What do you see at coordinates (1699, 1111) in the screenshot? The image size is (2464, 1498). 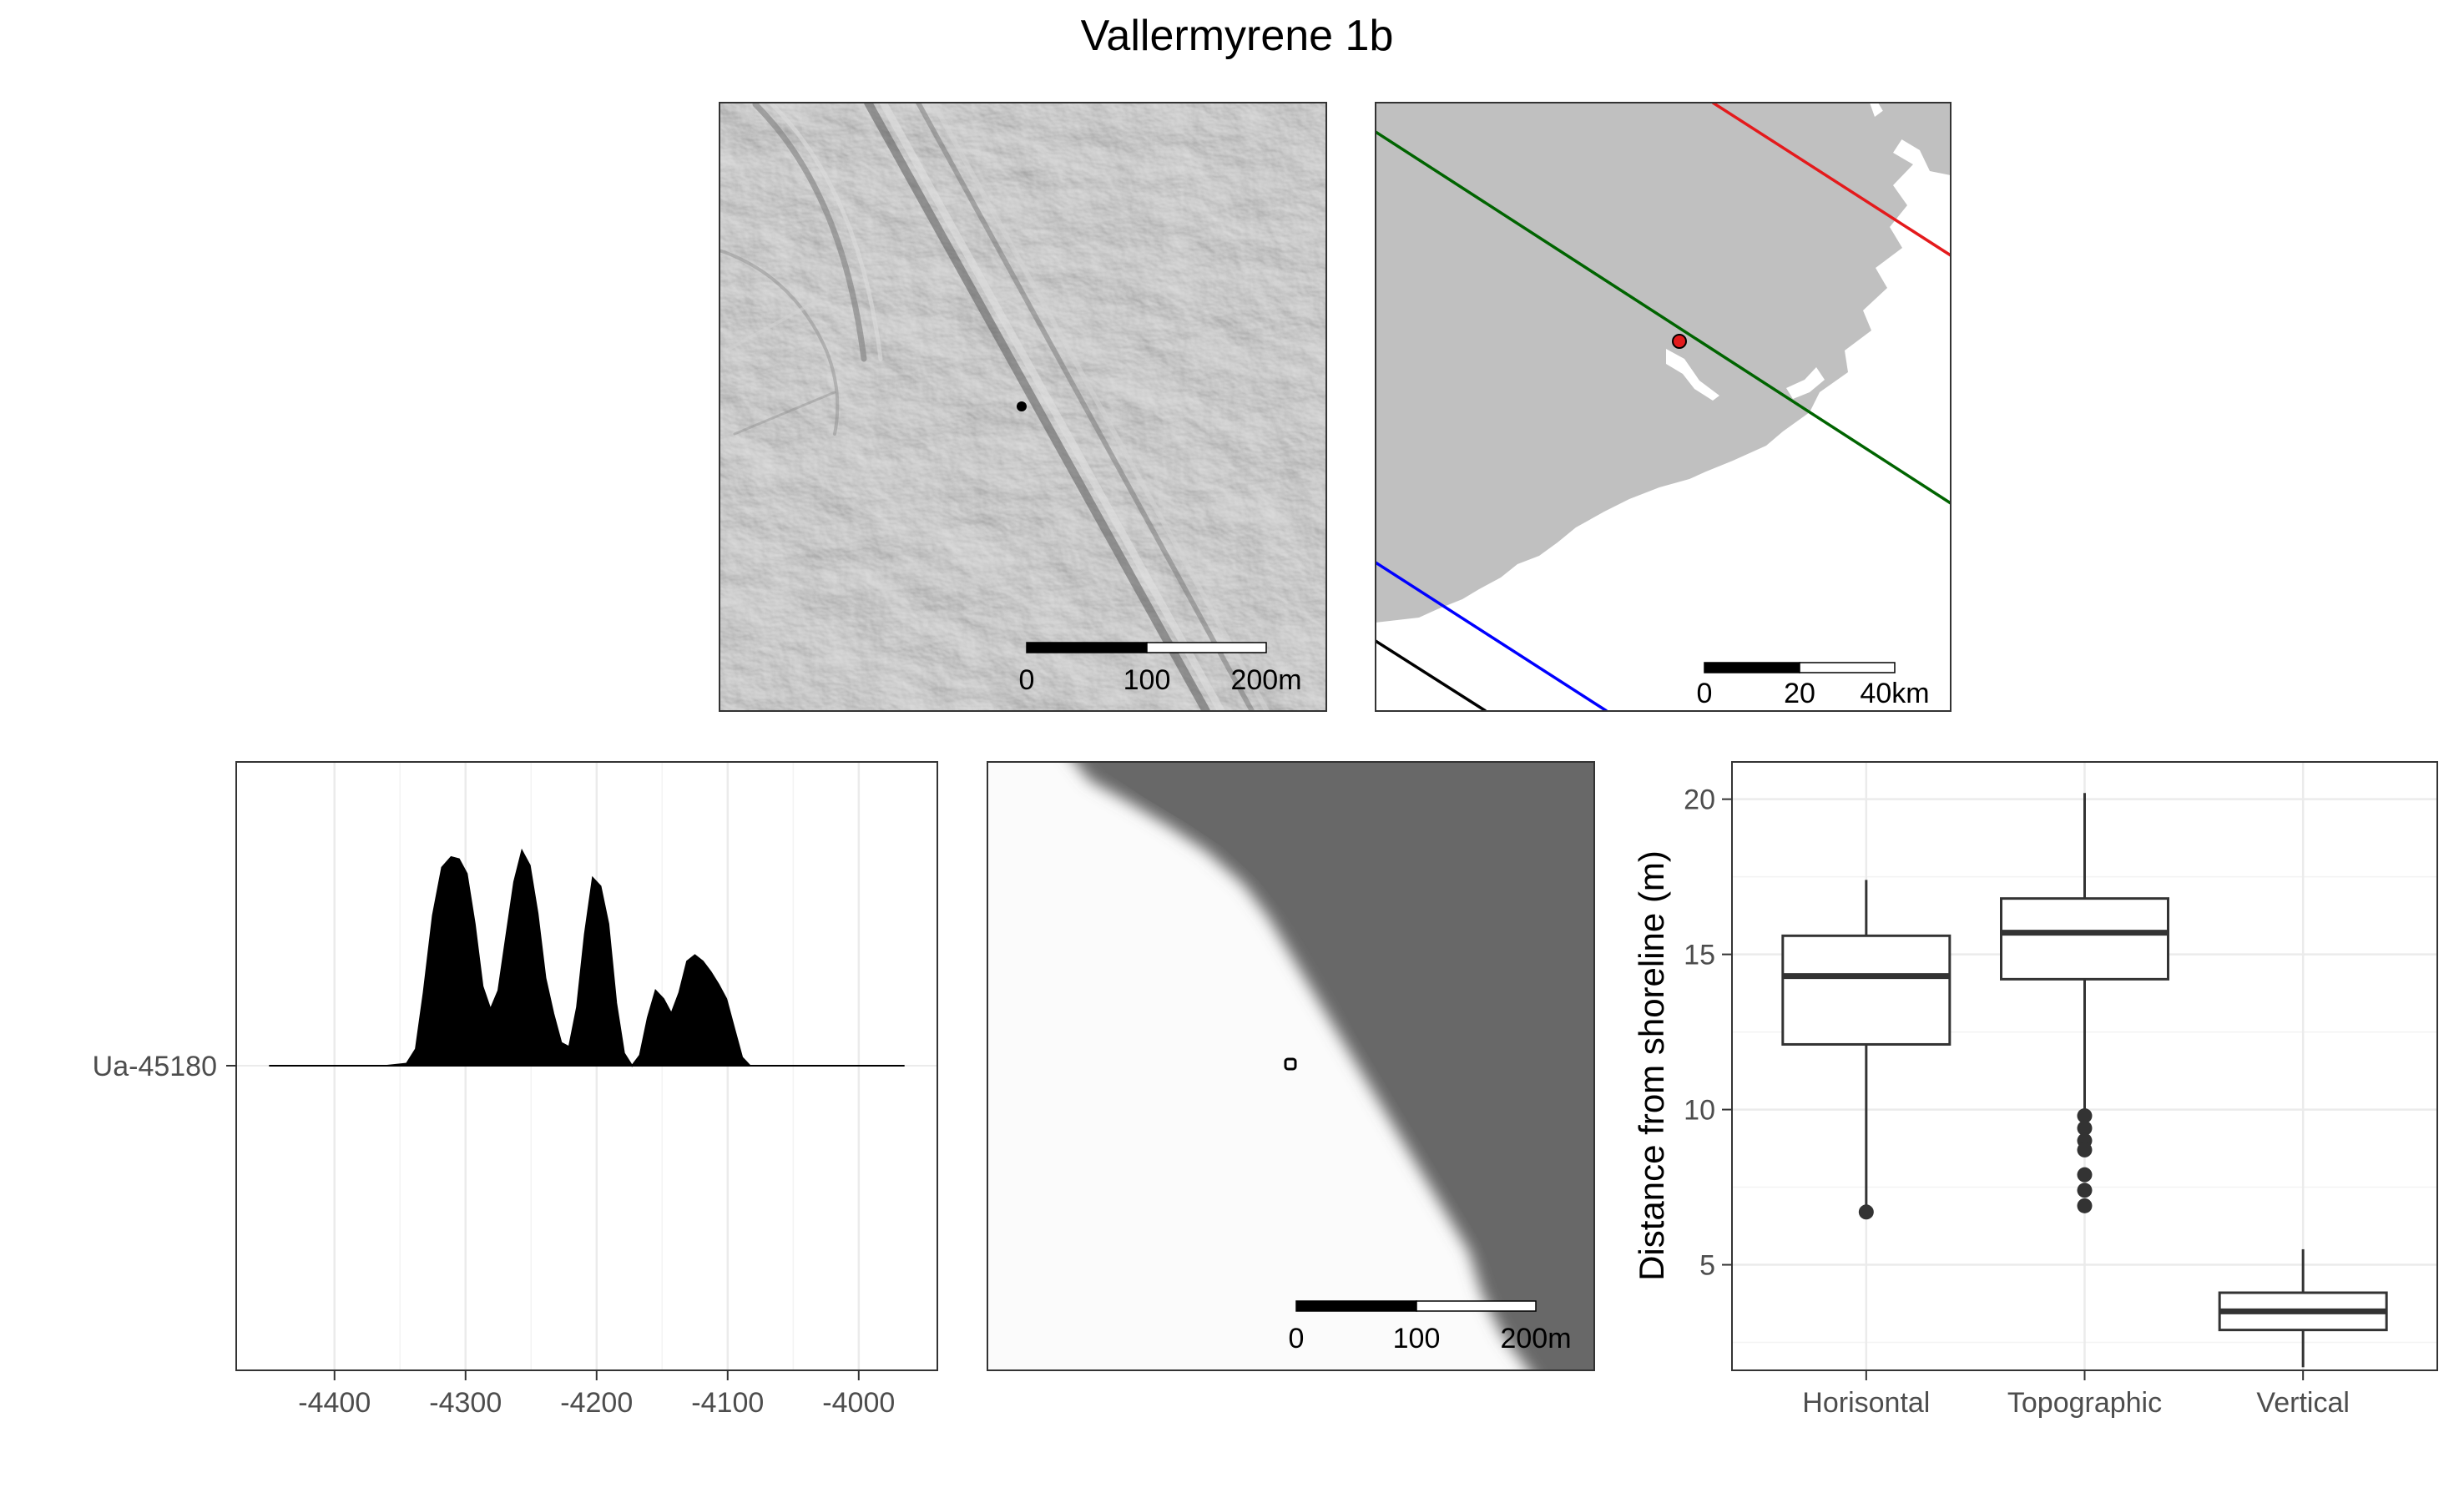 I see `y-tick-label: 10` at bounding box center [1699, 1111].